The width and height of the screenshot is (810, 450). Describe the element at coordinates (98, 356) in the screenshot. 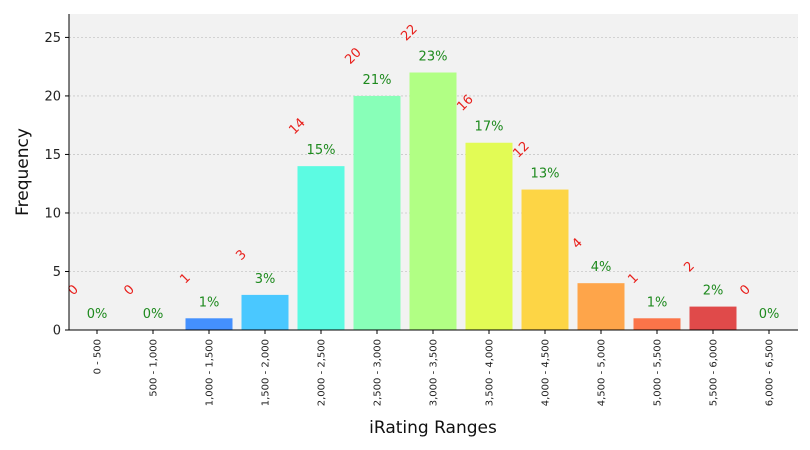

I see `x-tick-label: 0 - 500` at that location.